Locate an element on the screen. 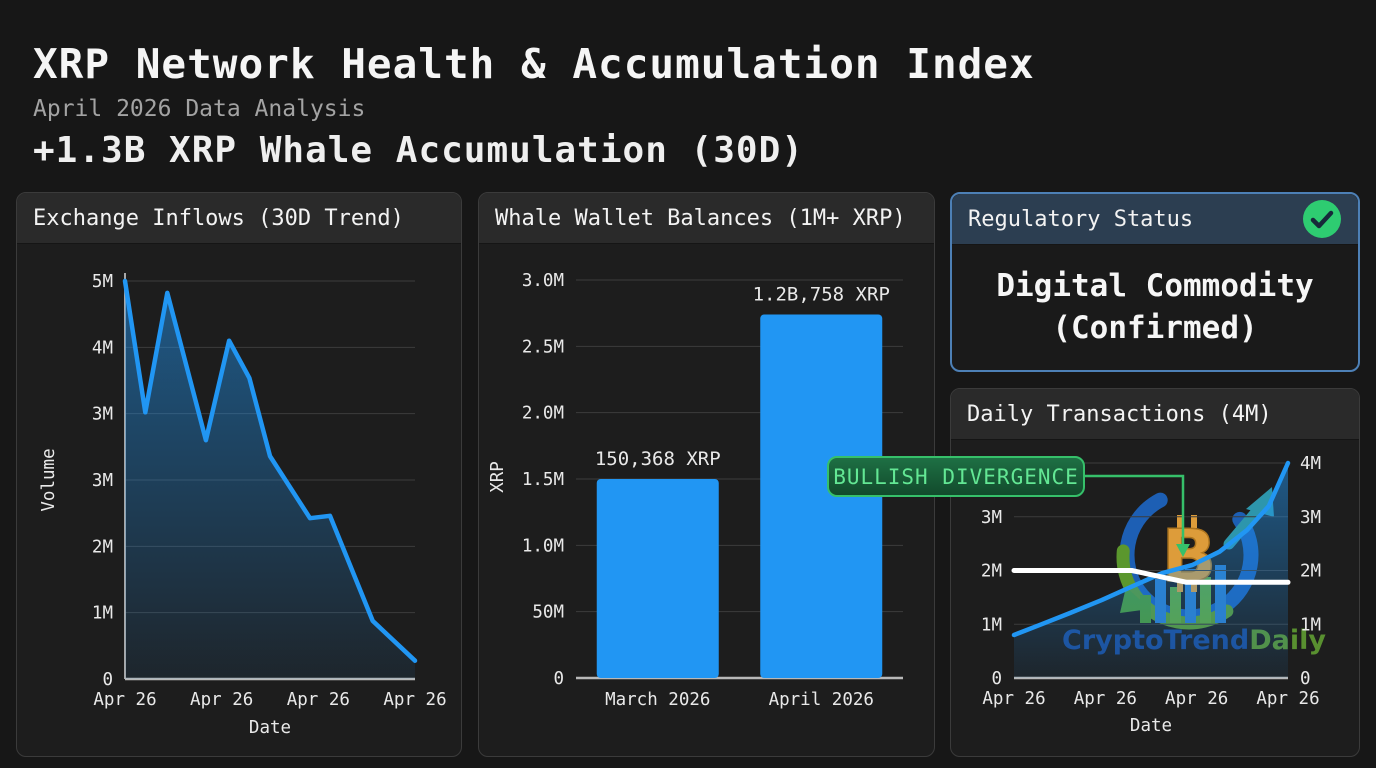 The height and width of the screenshot is (768, 1376). panel-title: Regulatory Status is located at coordinates (1081, 219).